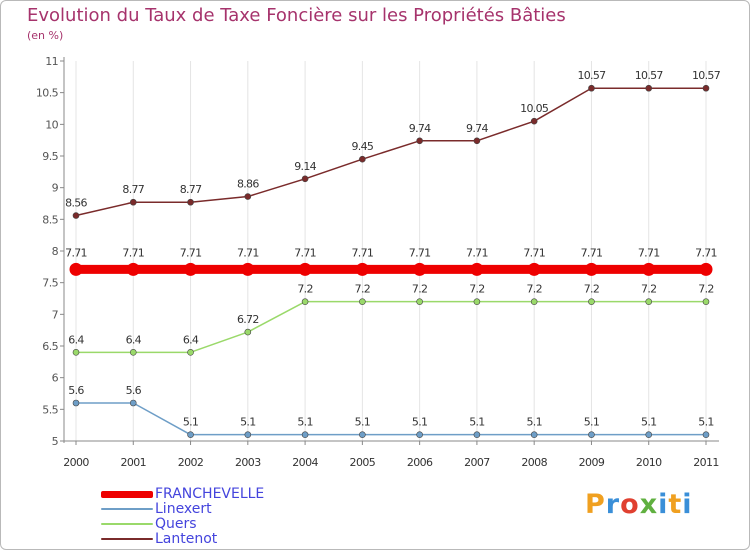  What do you see at coordinates (76, 203) in the screenshot?
I see `data-label-lantenot: 8.56` at bounding box center [76, 203].